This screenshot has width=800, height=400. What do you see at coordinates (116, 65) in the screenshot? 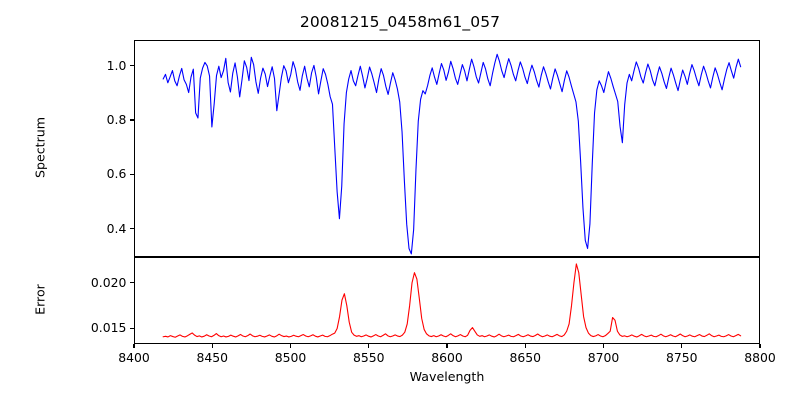
I see `y-axis-tick-label: 1.0` at bounding box center [116, 65].